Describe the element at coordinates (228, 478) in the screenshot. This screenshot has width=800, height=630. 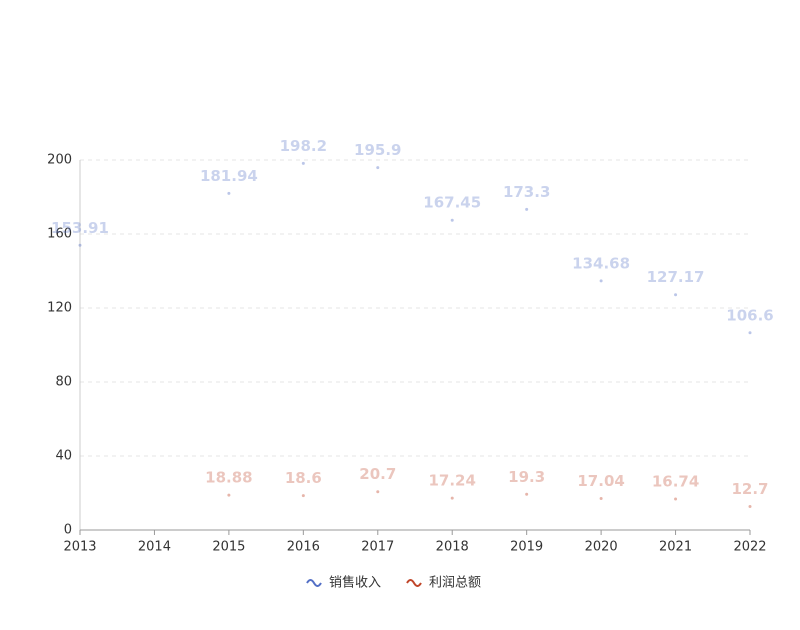
I see `value-label: 18.88` at that location.